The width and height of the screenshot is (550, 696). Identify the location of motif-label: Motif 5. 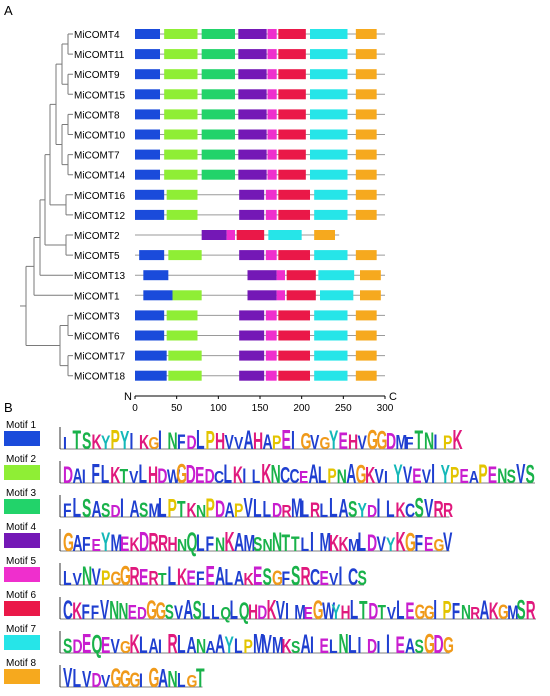
(21, 561).